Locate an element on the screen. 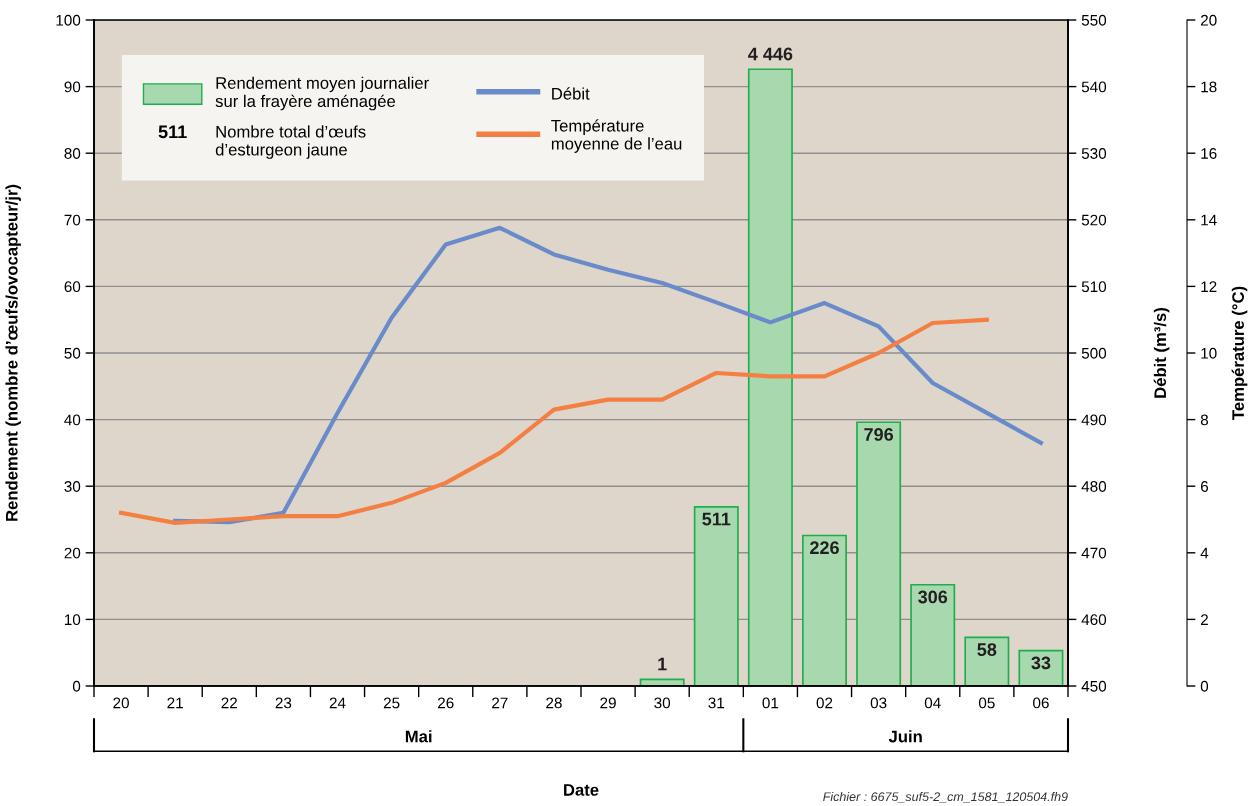  y-tick-label: 20 is located at coordinates (72, 553).